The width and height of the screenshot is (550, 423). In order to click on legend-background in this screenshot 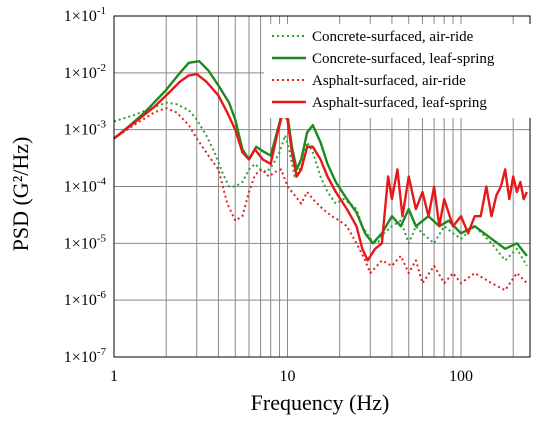, I will do `click(398, 71)`.